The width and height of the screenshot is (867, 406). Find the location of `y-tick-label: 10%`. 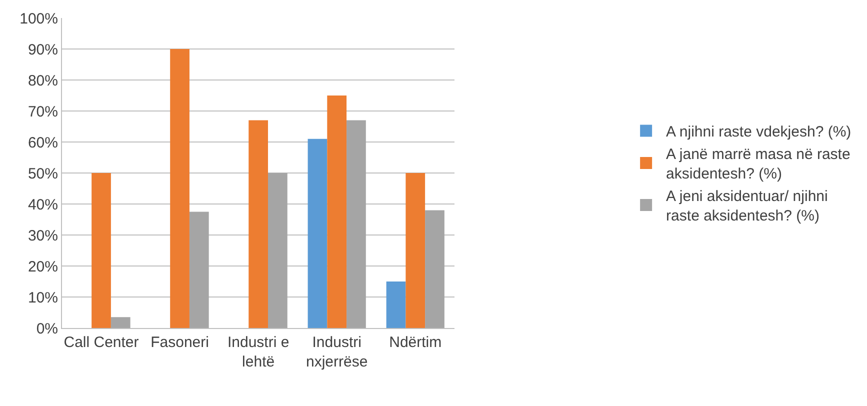

y-tick-label: 10% is located at coordinates (43, 297).